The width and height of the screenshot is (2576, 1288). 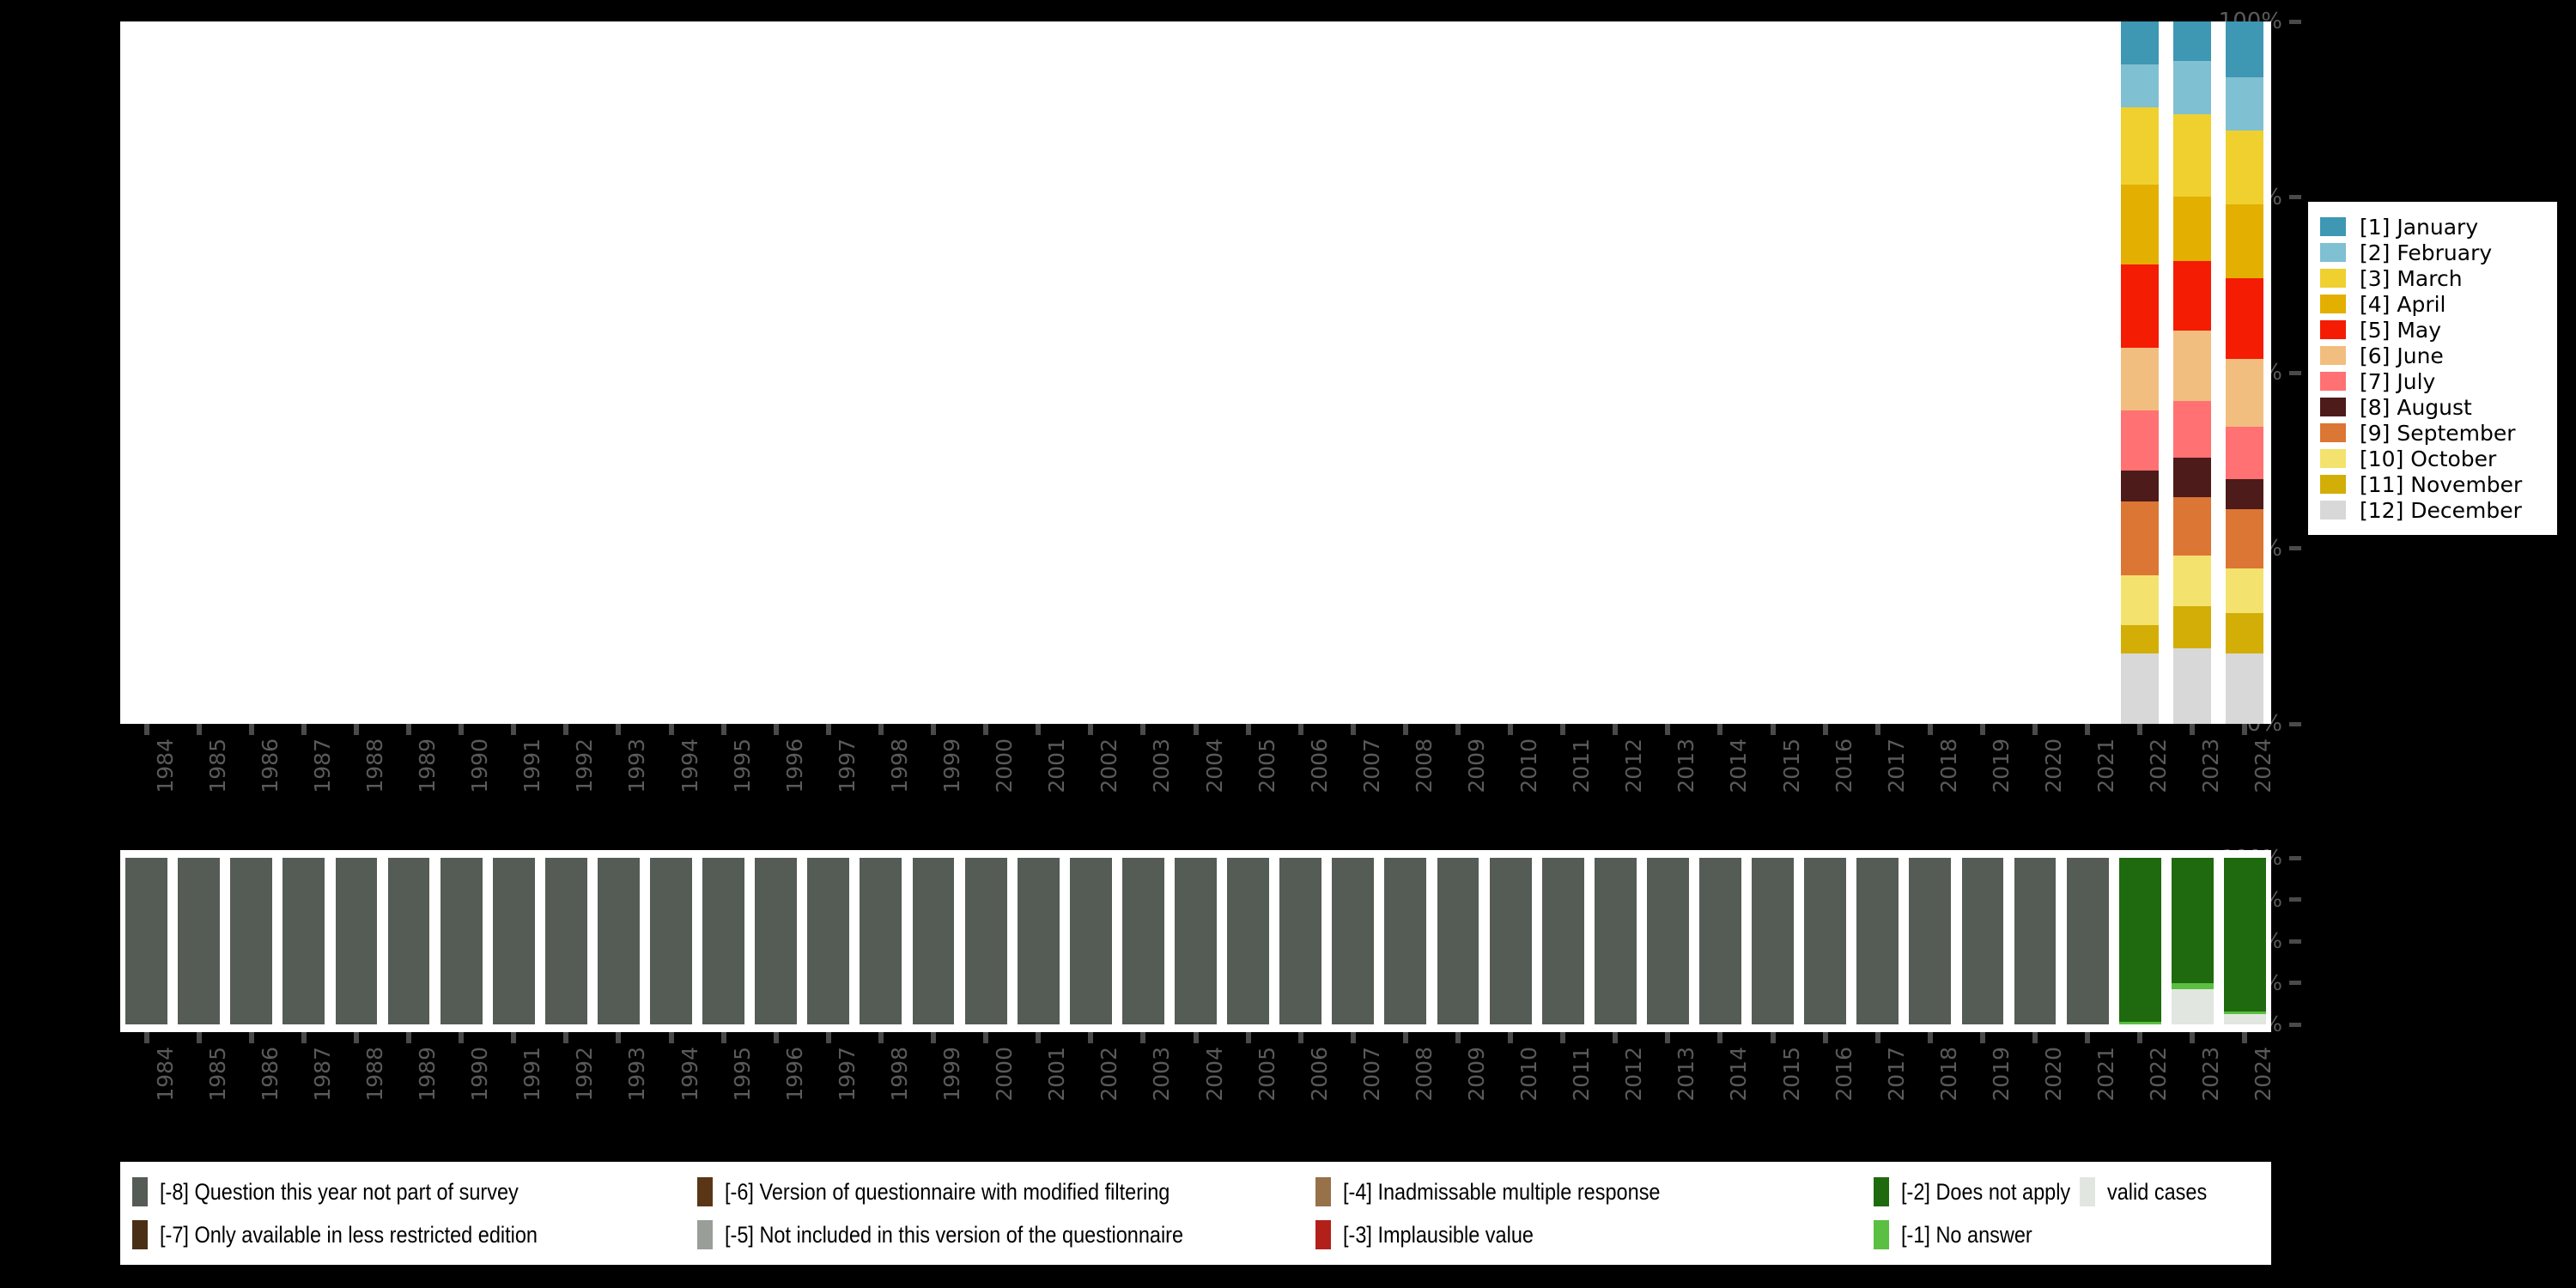 What do you see at coordinates (1511, 1192) in the screenshot?
I see `legend-item-missing-value: [-4] Inadmissable multiple response` at bounding box center [1511, 1192].